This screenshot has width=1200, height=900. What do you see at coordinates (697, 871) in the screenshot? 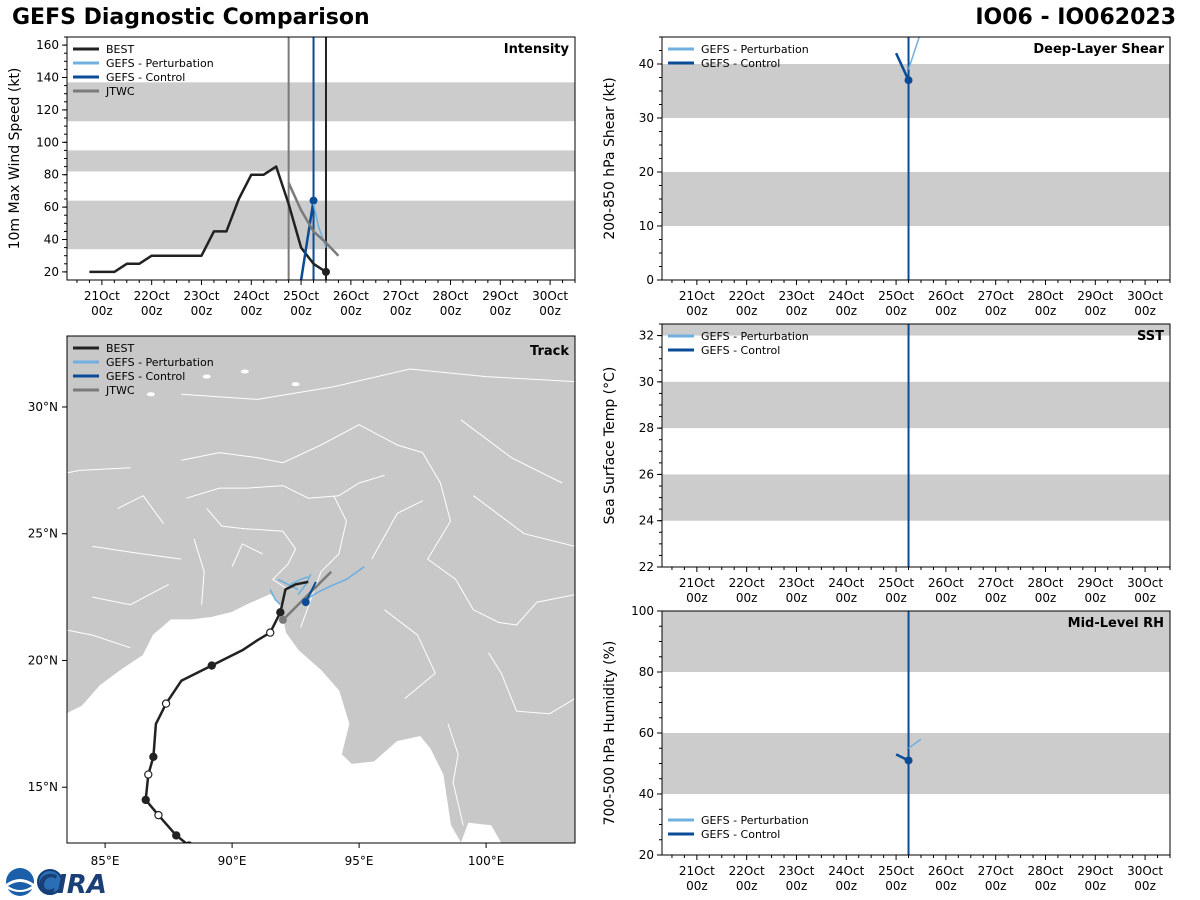
I see `rh-xtick-label: 21Oct` at bounding box center [697, 871].